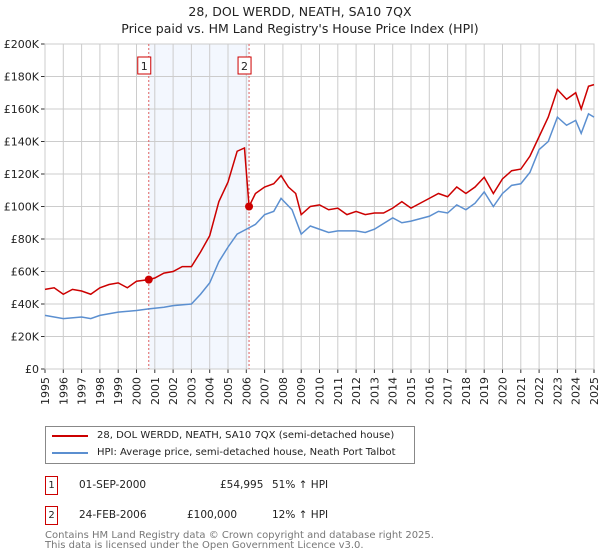 This screenshot has height=560, width=600. What do you see at coordinates (22, 207) in the screenshot?
I see `y-tick-label: £100K` at bounding box center [22, 207].